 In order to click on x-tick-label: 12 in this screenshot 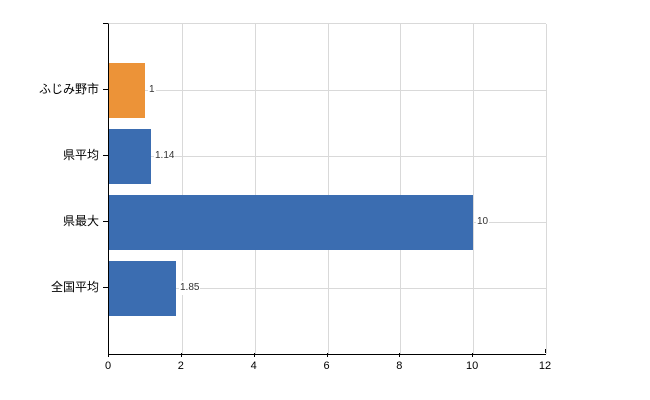, I will do `click(545, 366)`.